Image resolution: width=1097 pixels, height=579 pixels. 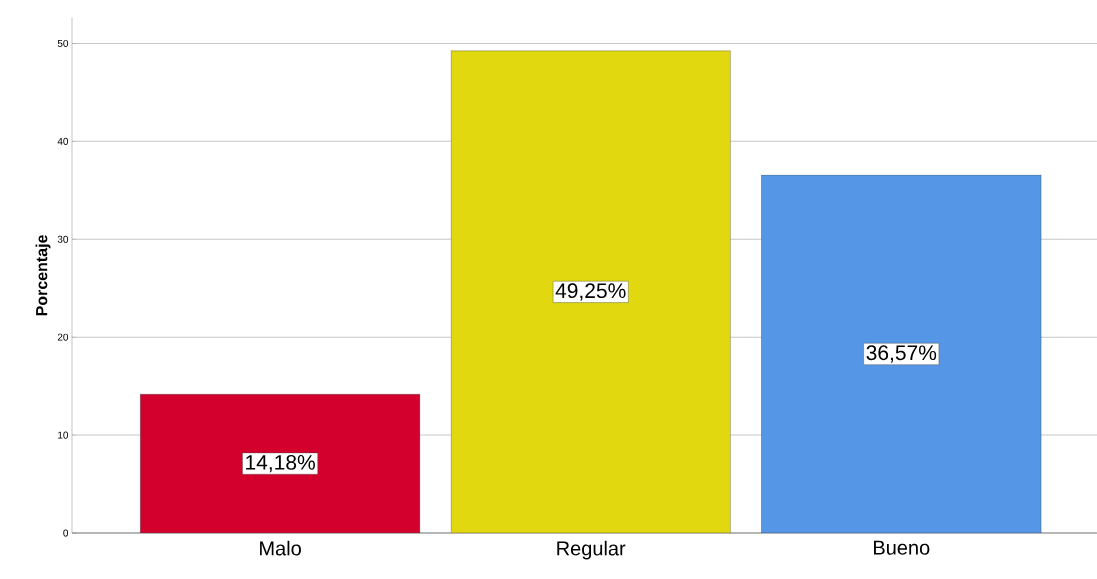 I want to click on y-tick-label: 50, so click(x=63, y=43).